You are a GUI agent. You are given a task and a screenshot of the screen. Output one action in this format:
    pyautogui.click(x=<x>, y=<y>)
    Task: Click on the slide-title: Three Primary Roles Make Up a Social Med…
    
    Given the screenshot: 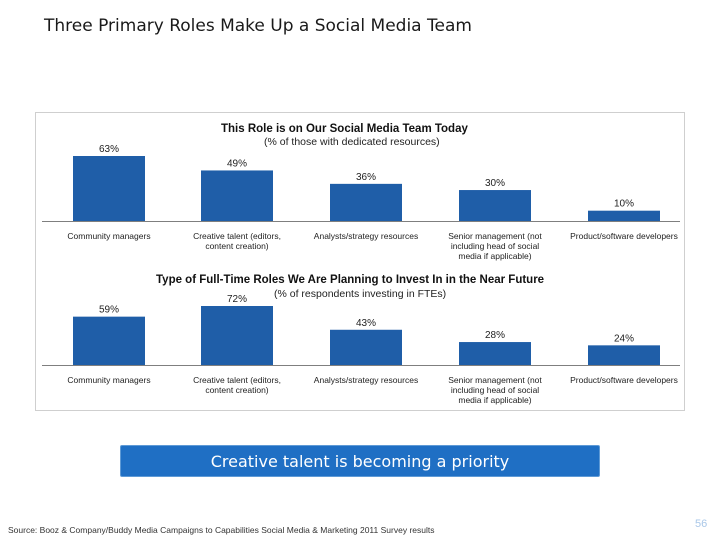 What is the action you would take?
    pyautogui.click(x=258, y=26)
    